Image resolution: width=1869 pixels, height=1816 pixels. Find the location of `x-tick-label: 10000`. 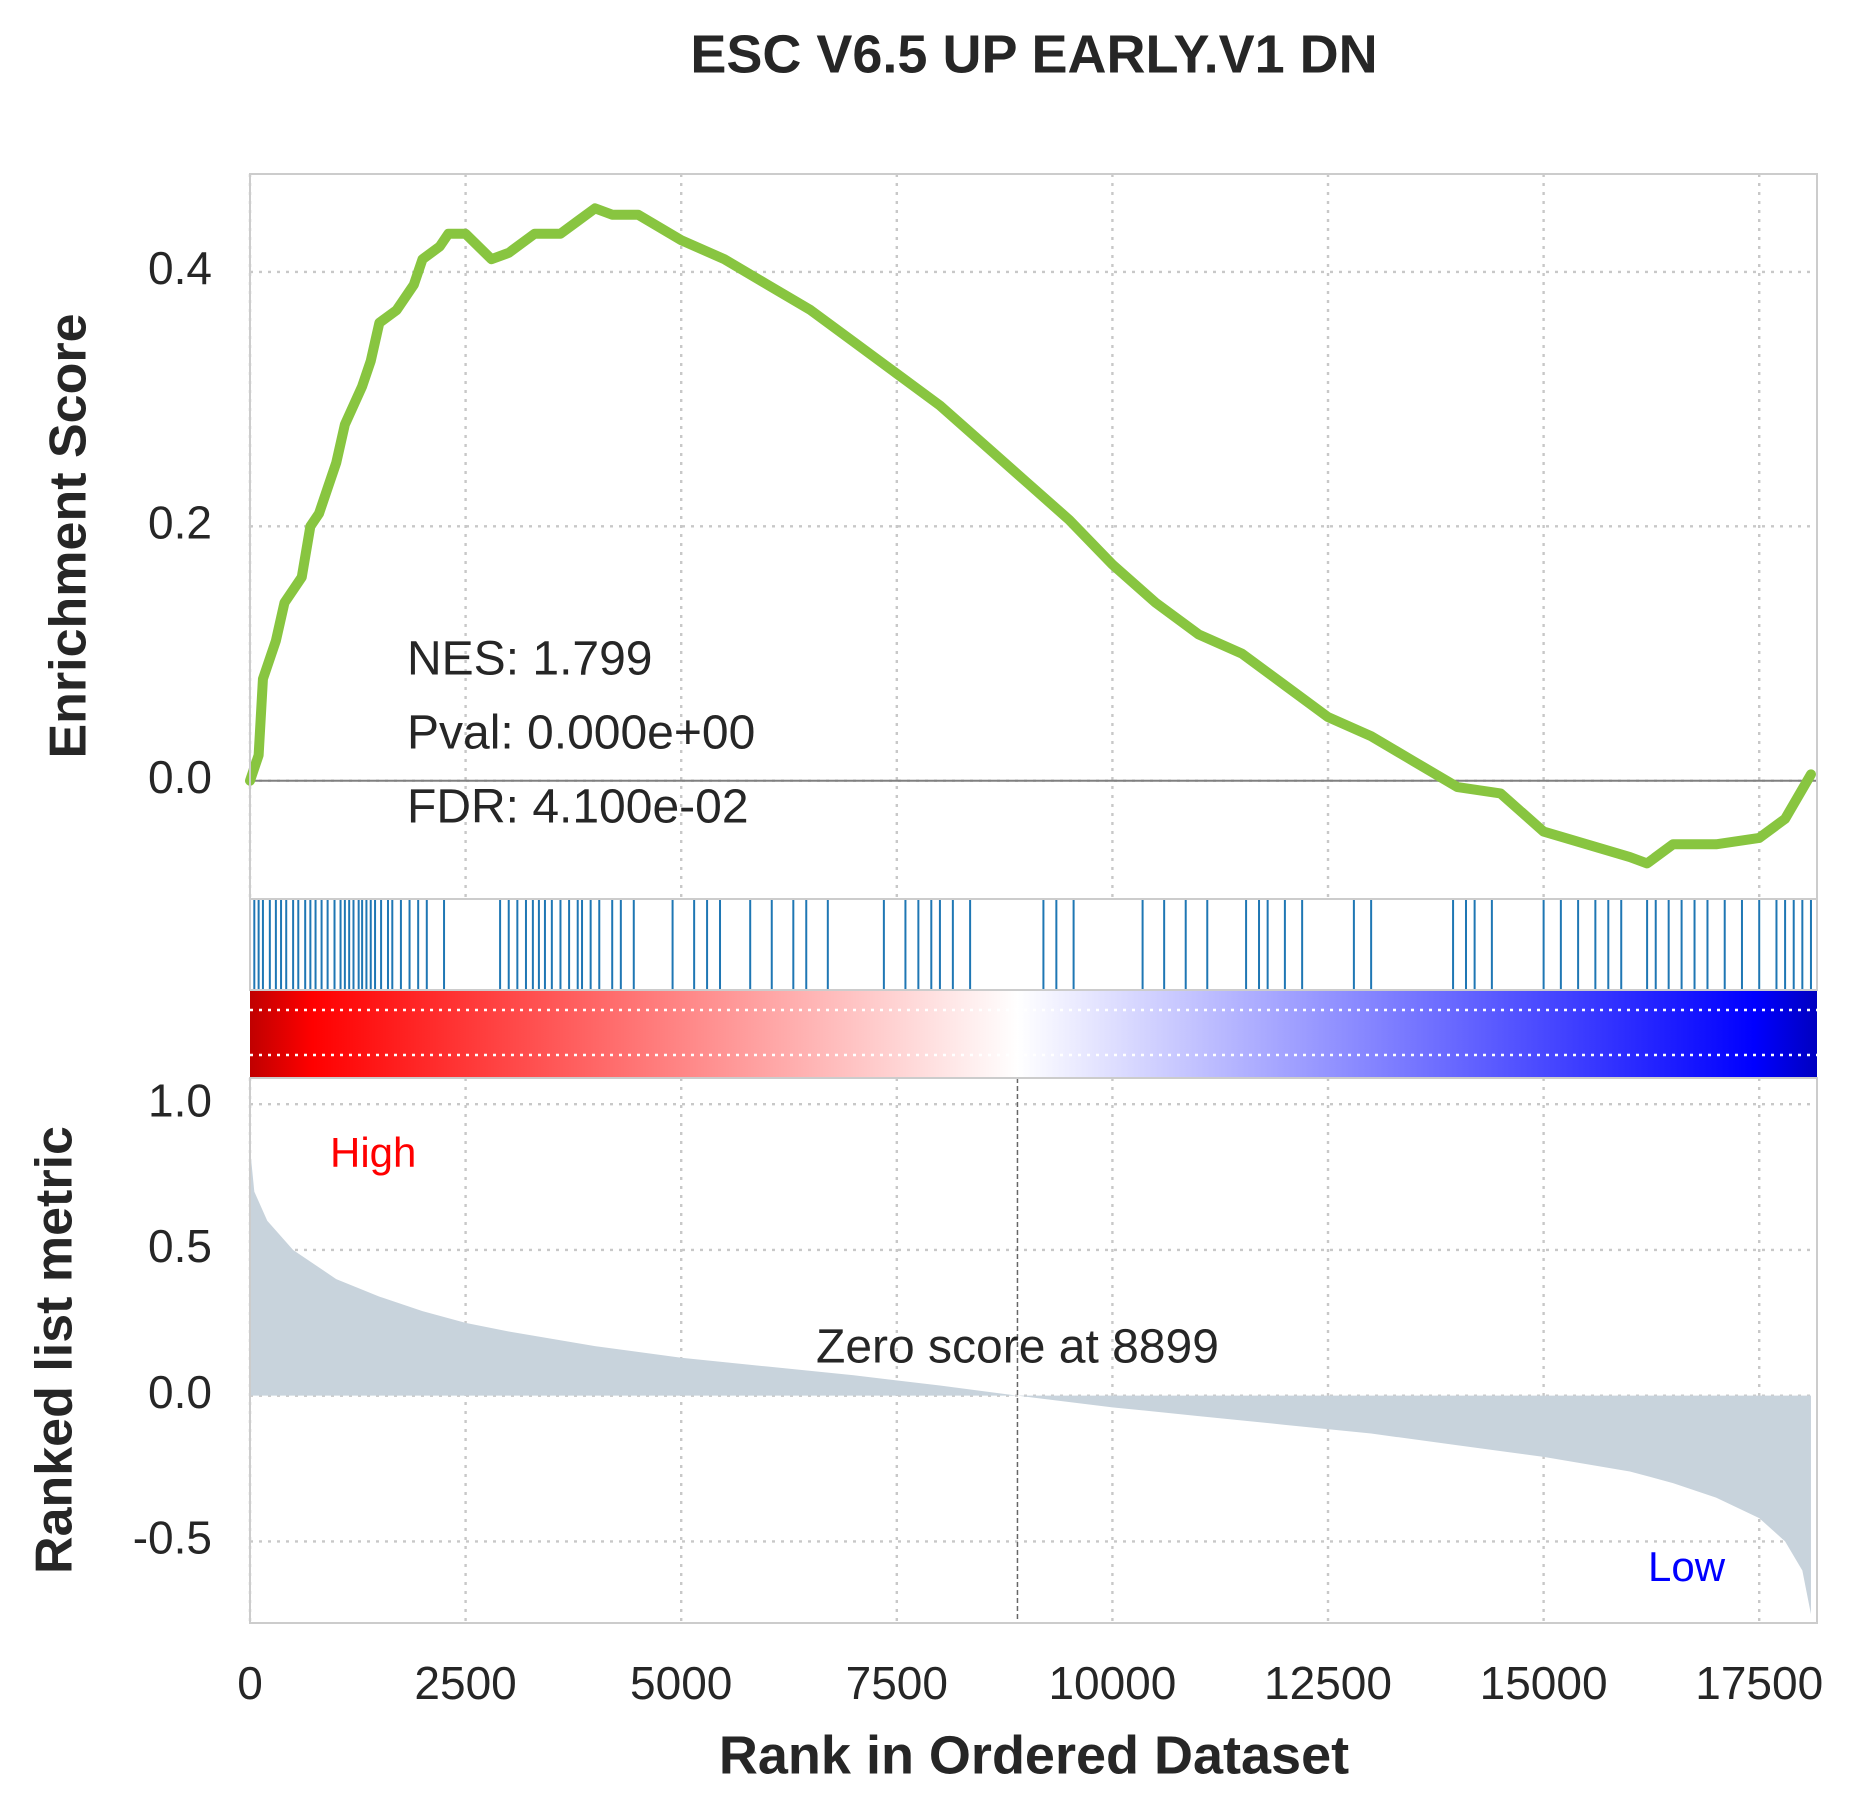

x-tick-label: 10000 is located at coordinates (1112, 1683).